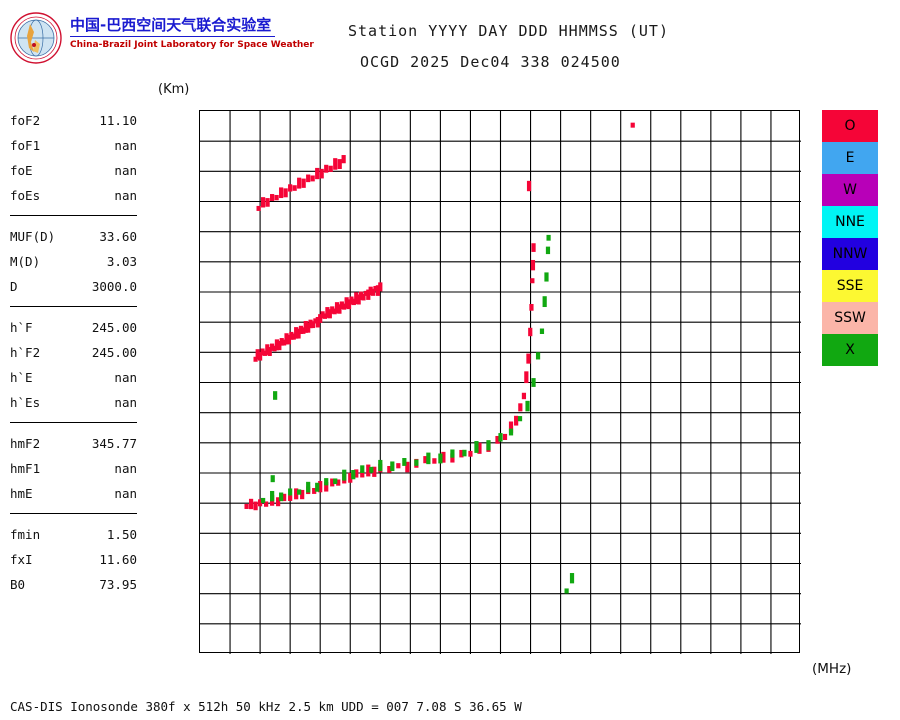 This screenshot has height=720, width=900. Describe the element at coordinates (77, 443) in the screenshot. I see `param-row-hmf2: hmF2 345.77` at that location.